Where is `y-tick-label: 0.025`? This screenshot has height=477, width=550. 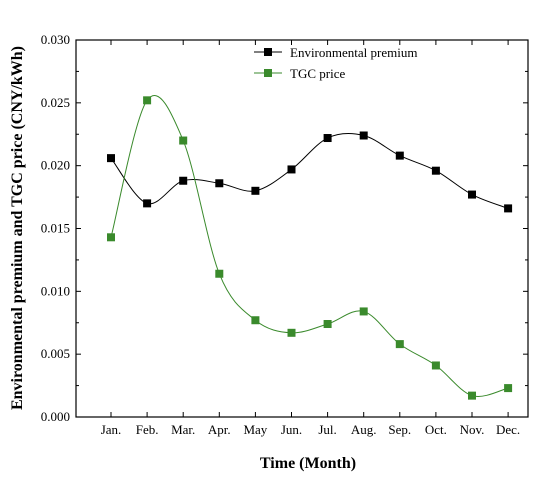
y-tick-label: 0.025 is located at coordinates (55, 102).